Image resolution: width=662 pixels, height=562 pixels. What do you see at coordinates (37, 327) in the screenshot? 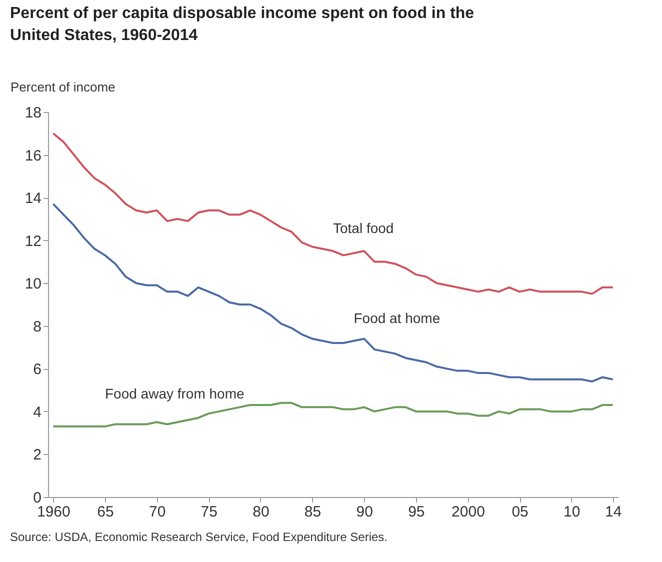
I see `y-tick-label: 8` at bounding box center [37, 327].